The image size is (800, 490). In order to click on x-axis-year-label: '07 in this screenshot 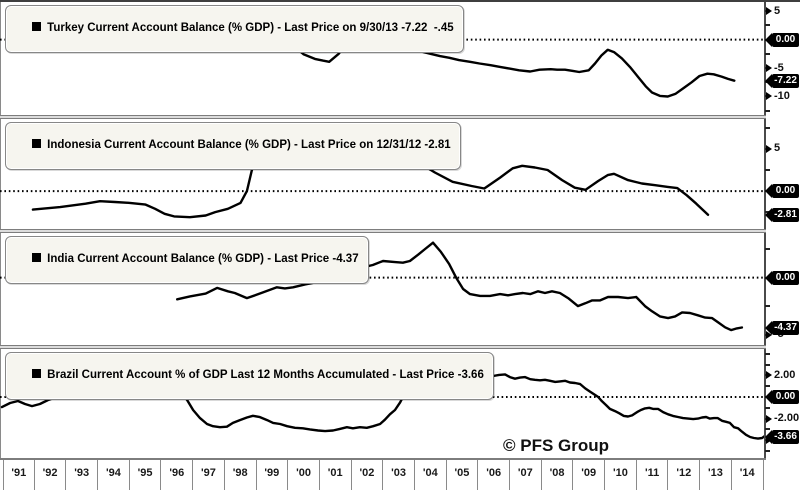, I will do `click(526, 475)`.